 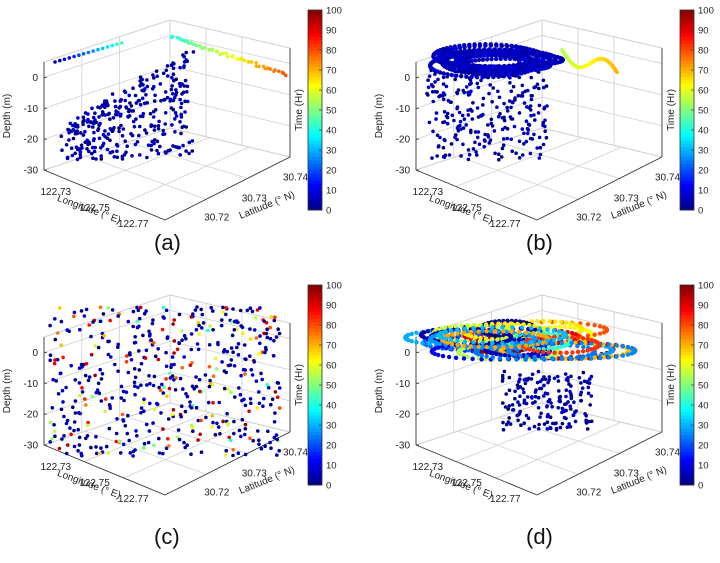 What do you see at coordinates (31, 140) in the screenshot?
I see `z-tick-label: -20` at bounding box center [31, 140].